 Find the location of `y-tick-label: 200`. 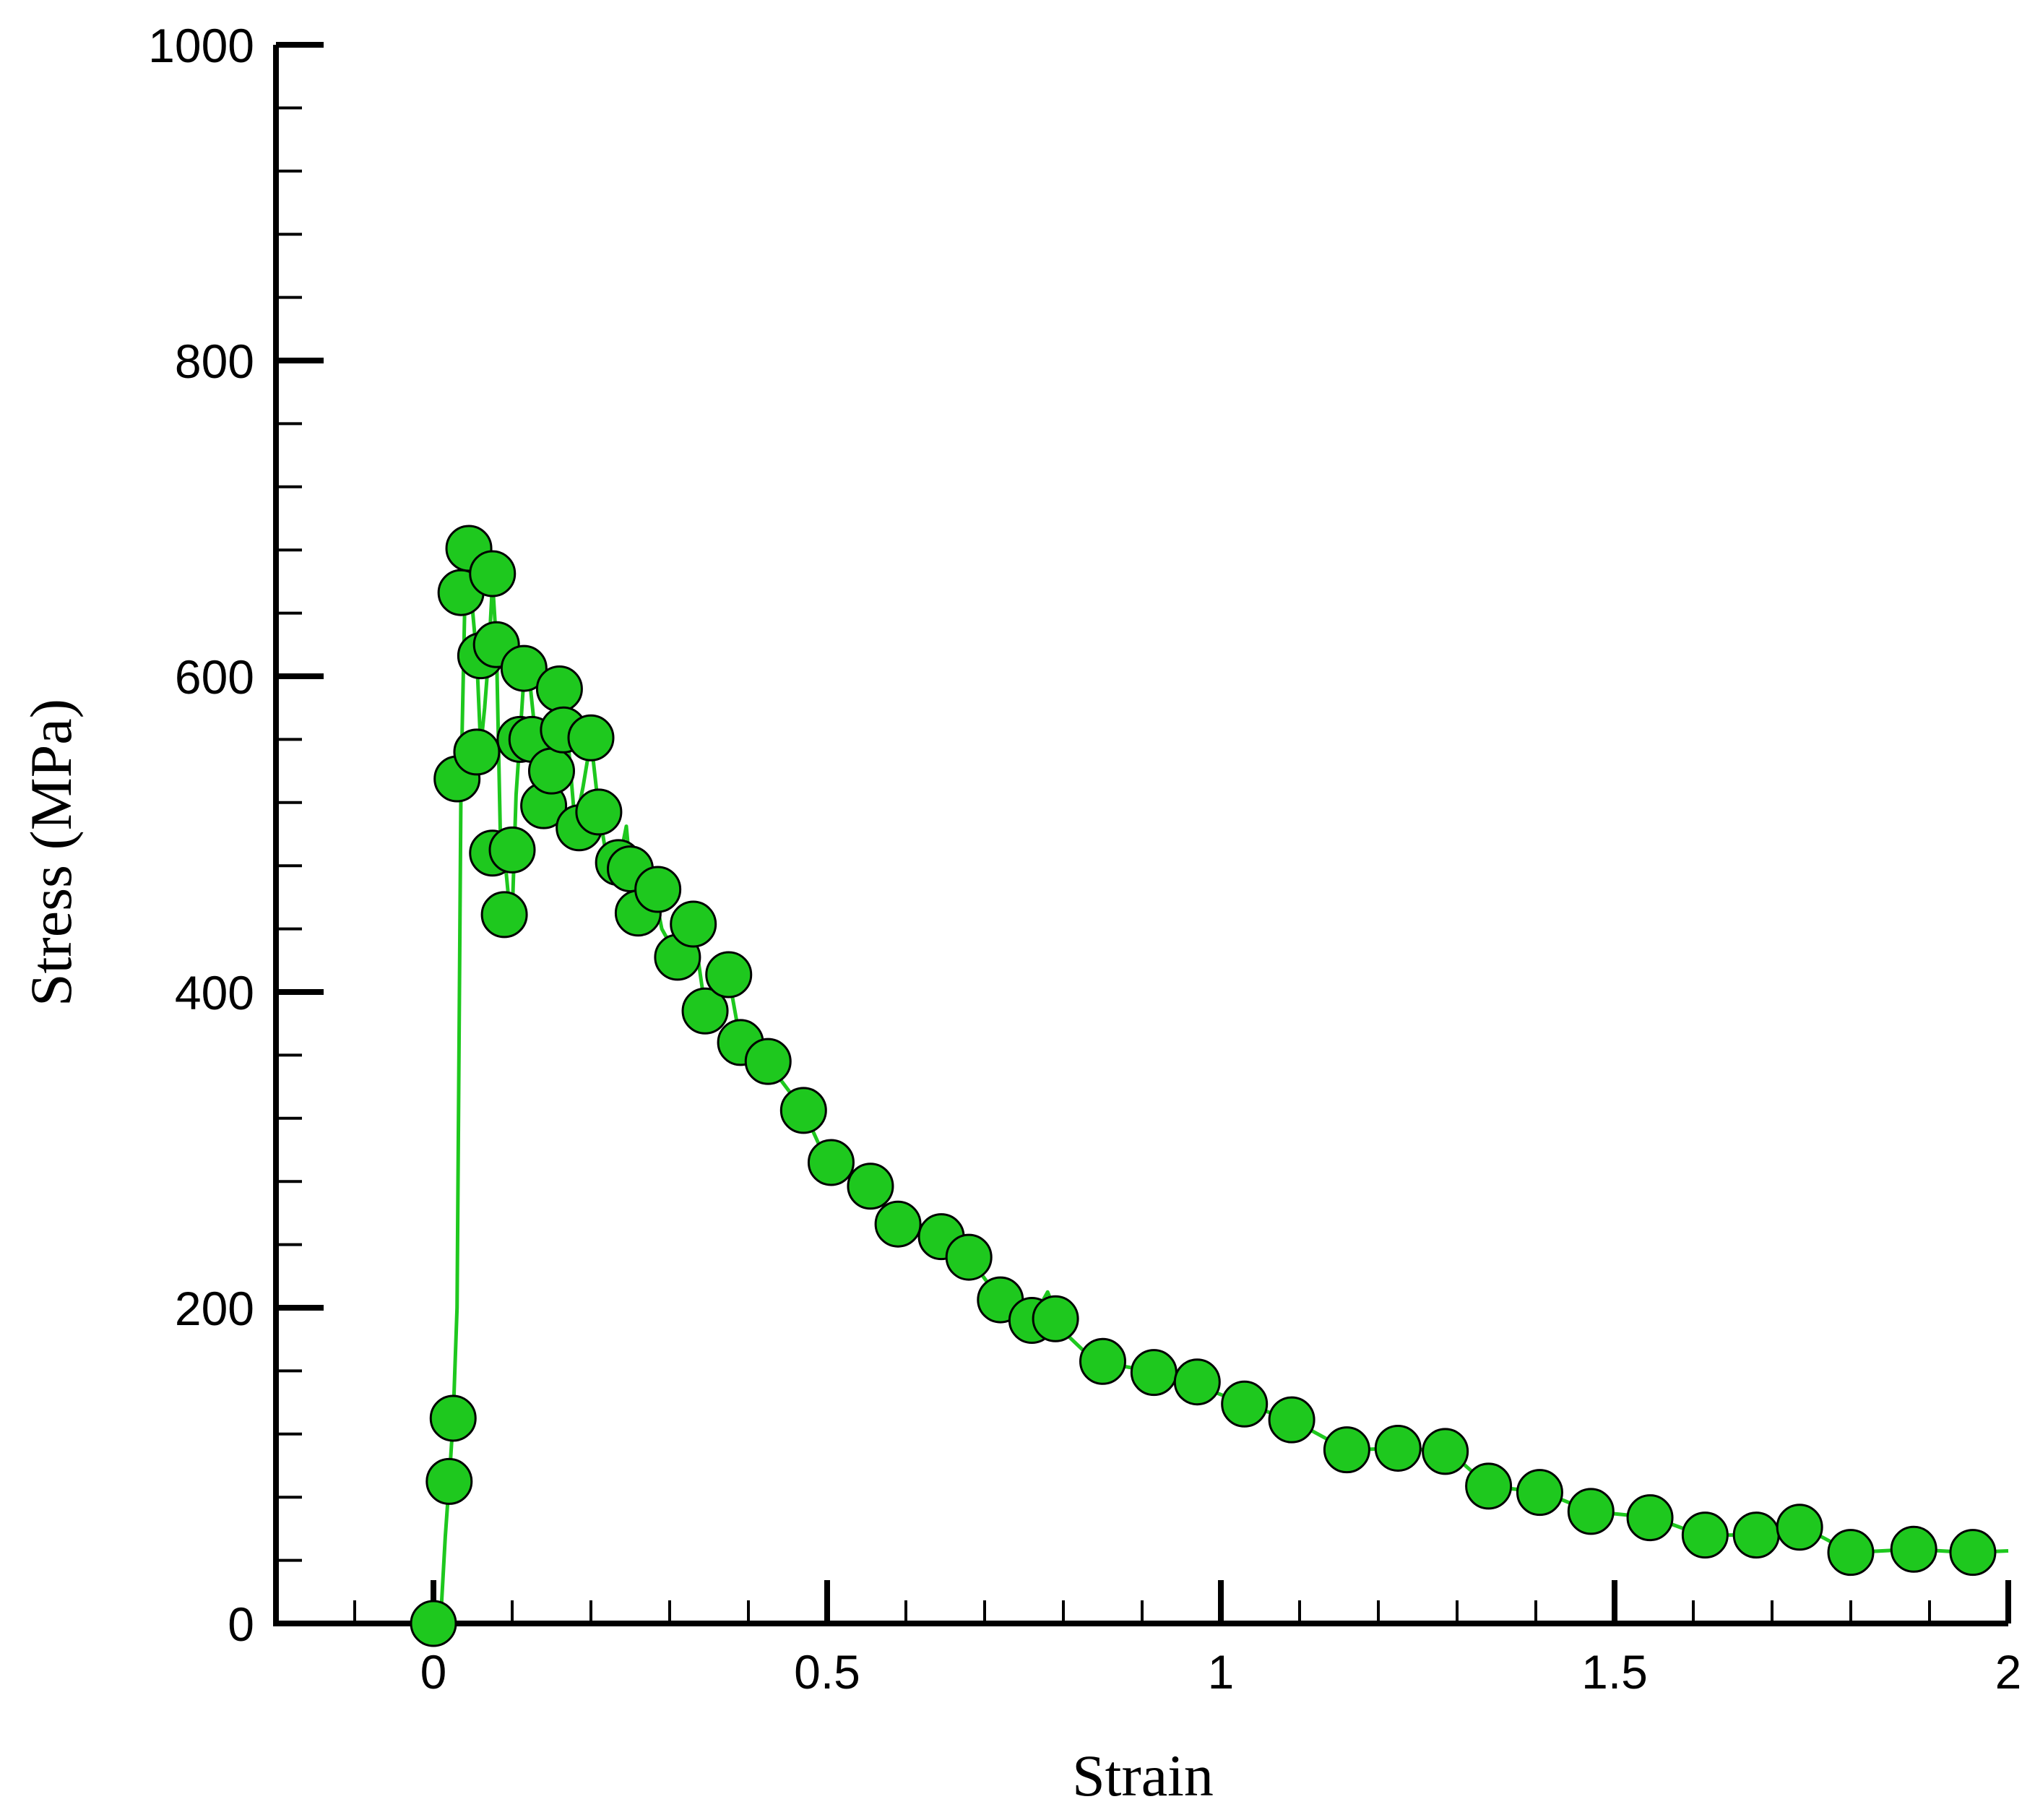

y-tick-label: 200 is located at coordinates (215, 1308).